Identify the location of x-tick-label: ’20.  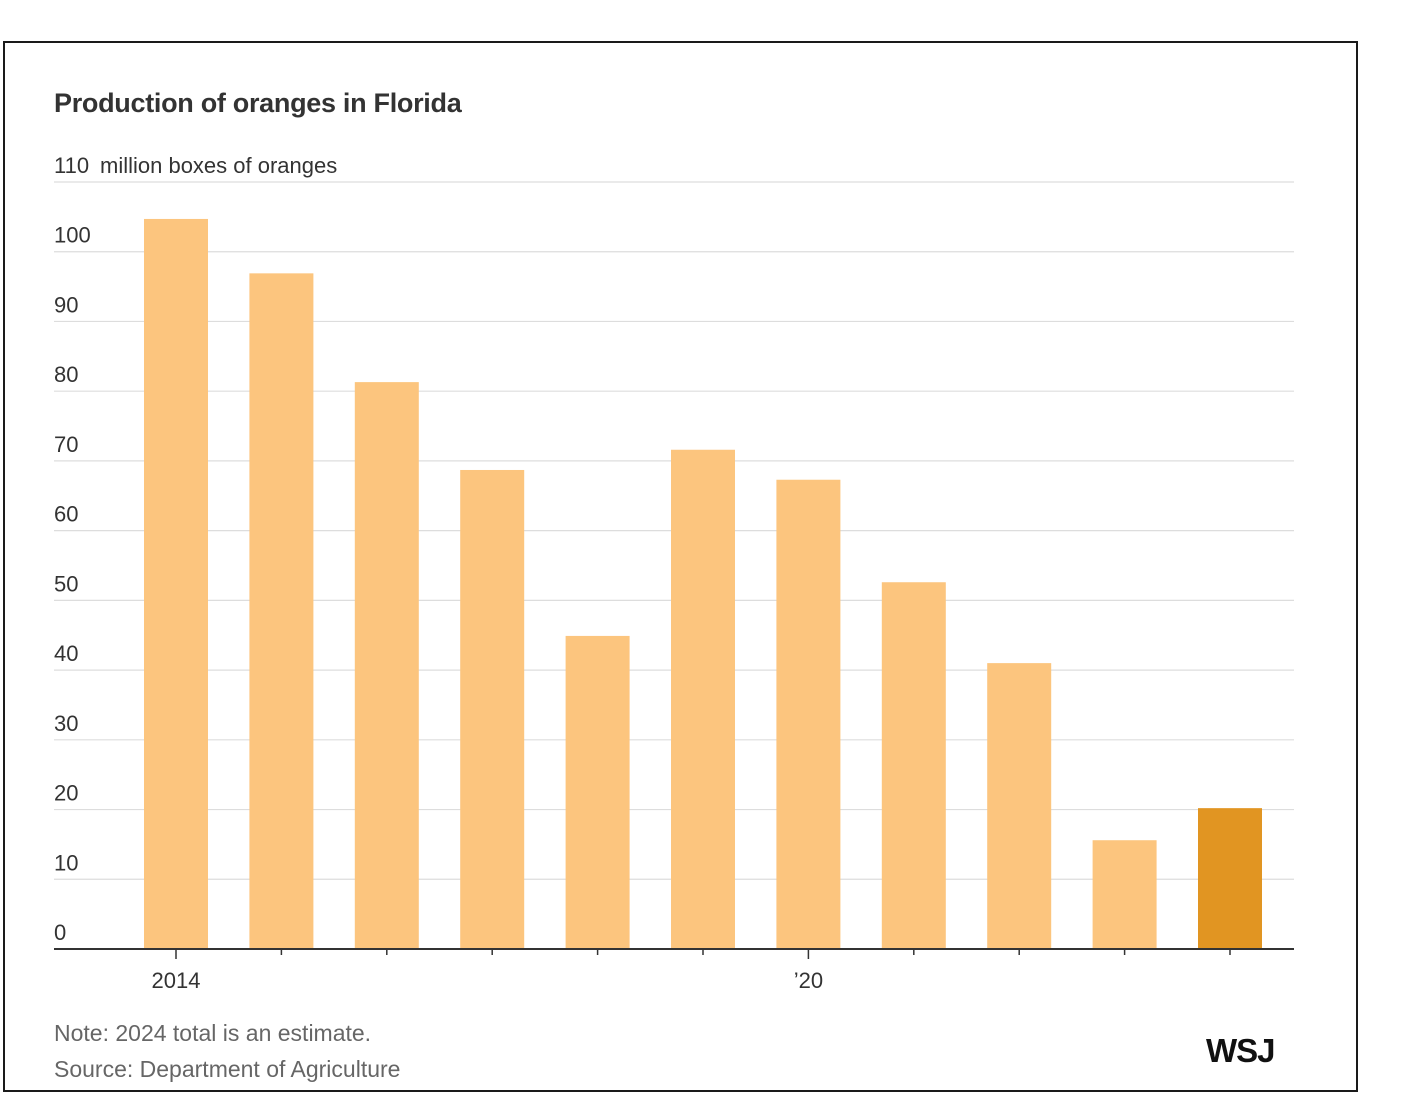
(808, 980).